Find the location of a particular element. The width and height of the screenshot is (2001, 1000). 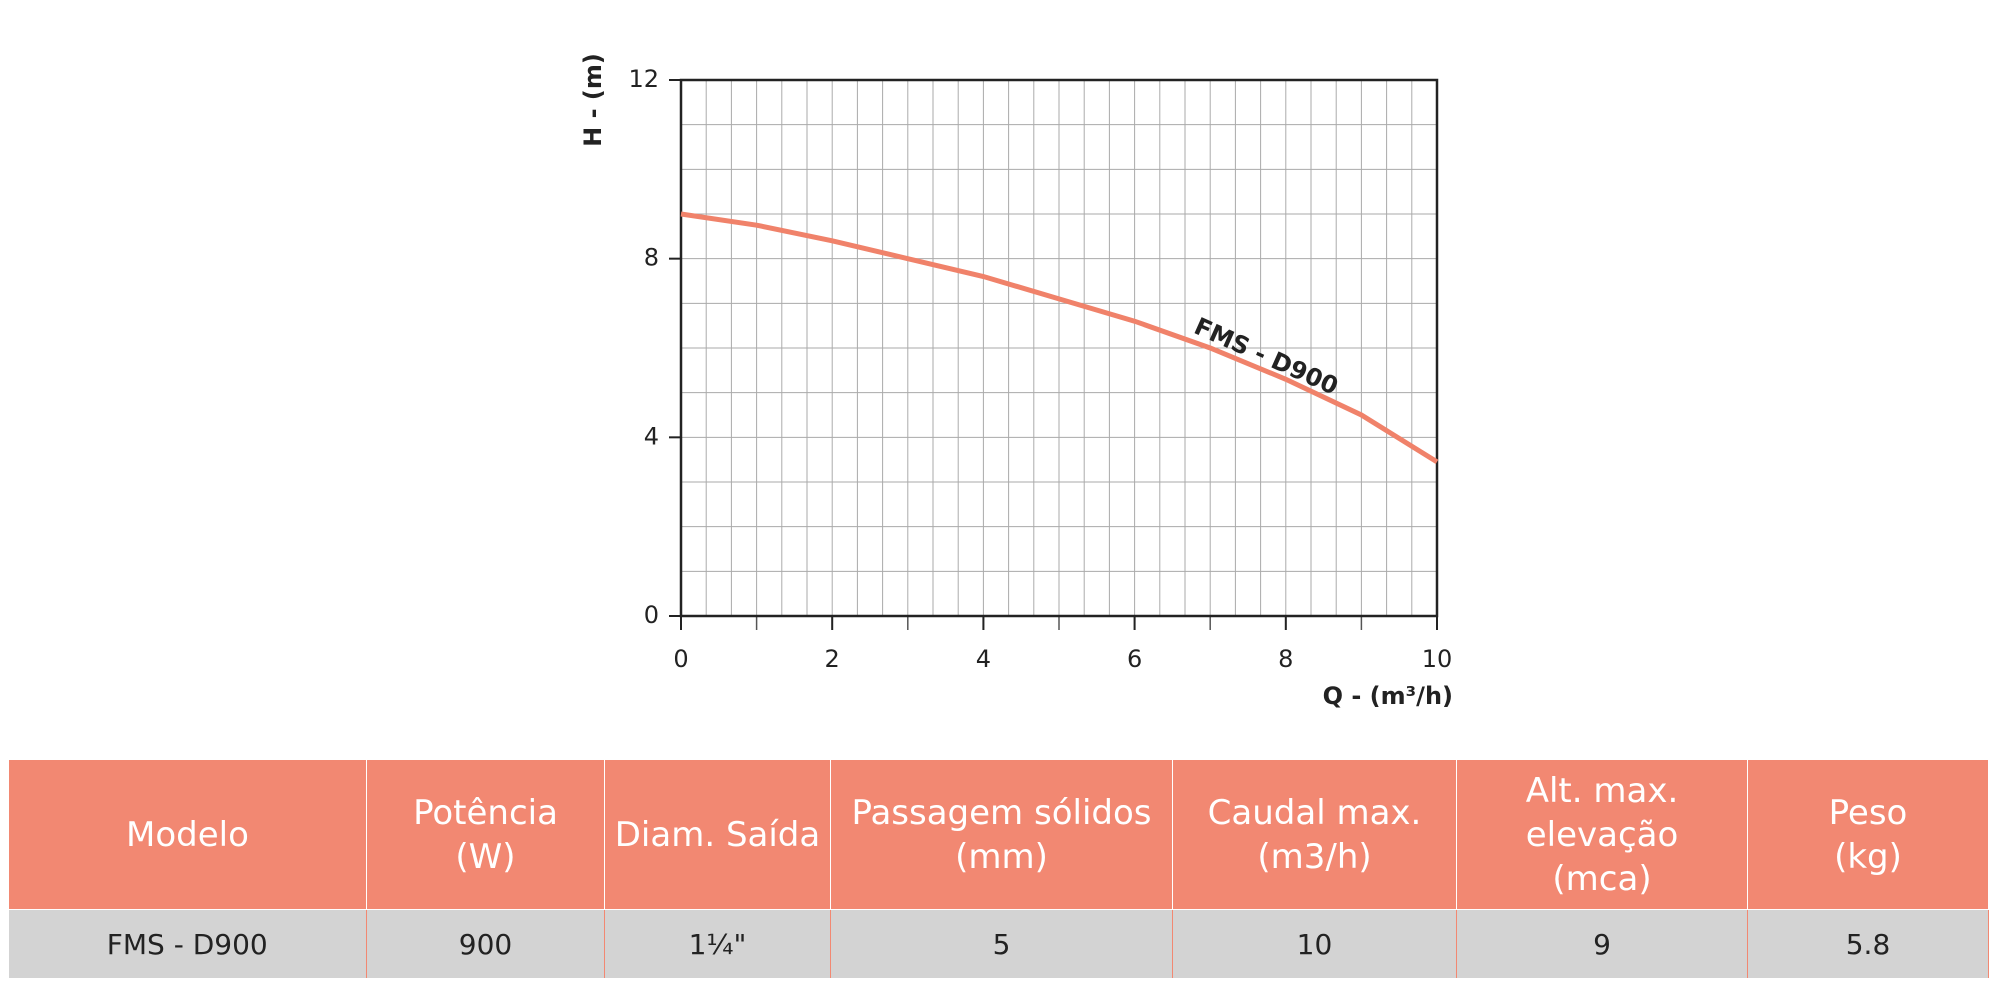

header-cell: Modelo is located at coordinates (187, 834).